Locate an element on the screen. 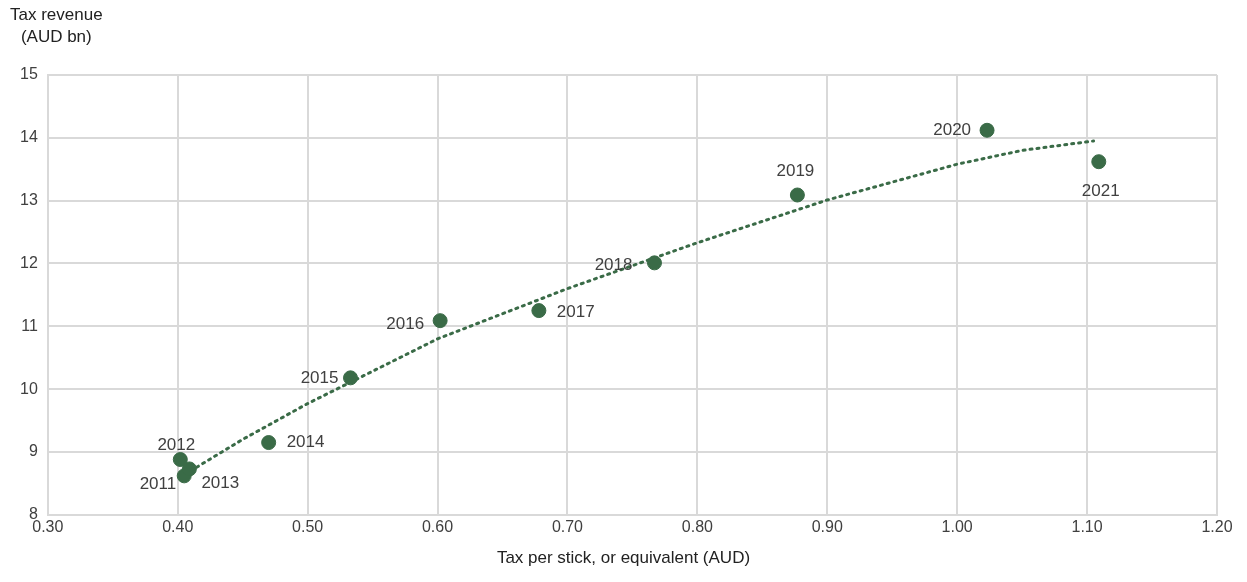 The image size is (1247, 582). x-tick-label: 0.90 is located at coordinates (827, 526).